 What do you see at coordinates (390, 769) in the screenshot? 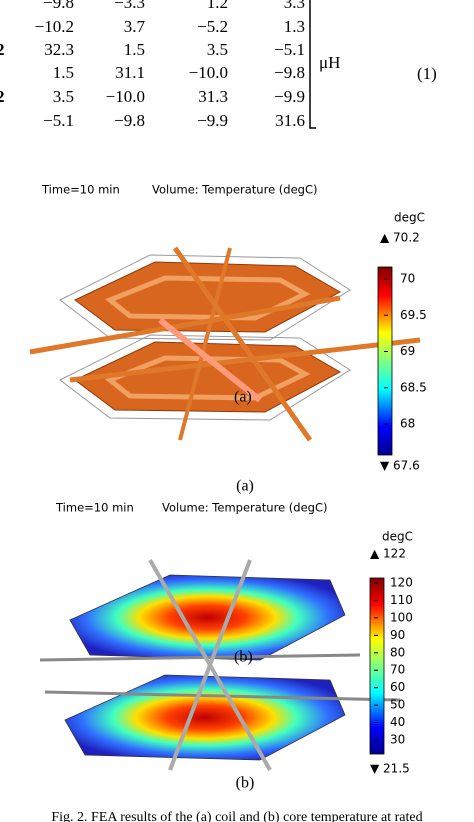
I see `colorbar-min: ▼ 21.5` at bounding box center [390, 769].